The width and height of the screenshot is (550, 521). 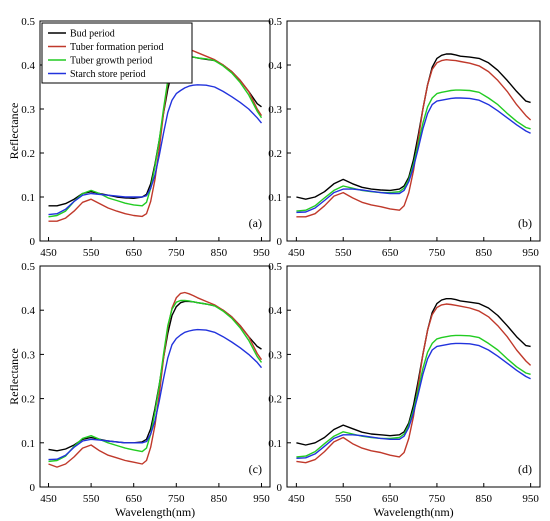 What do you see at coordinates (92, 34) in the screenshot?
I see `legend-label-1: Bud period` at bounding box center [92, 34].